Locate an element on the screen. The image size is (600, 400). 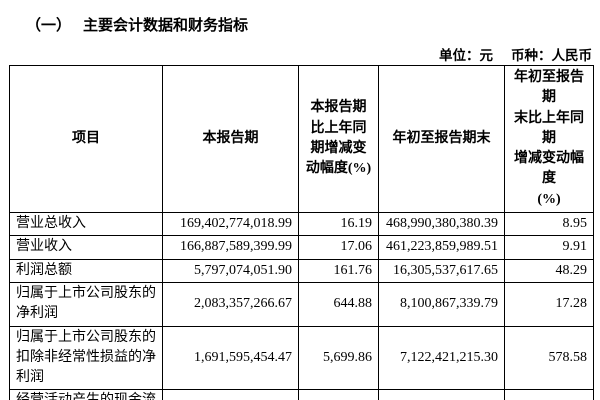
unit-currency-note: 单位：元 币种：人民币 is located at coordinates (515, 54).